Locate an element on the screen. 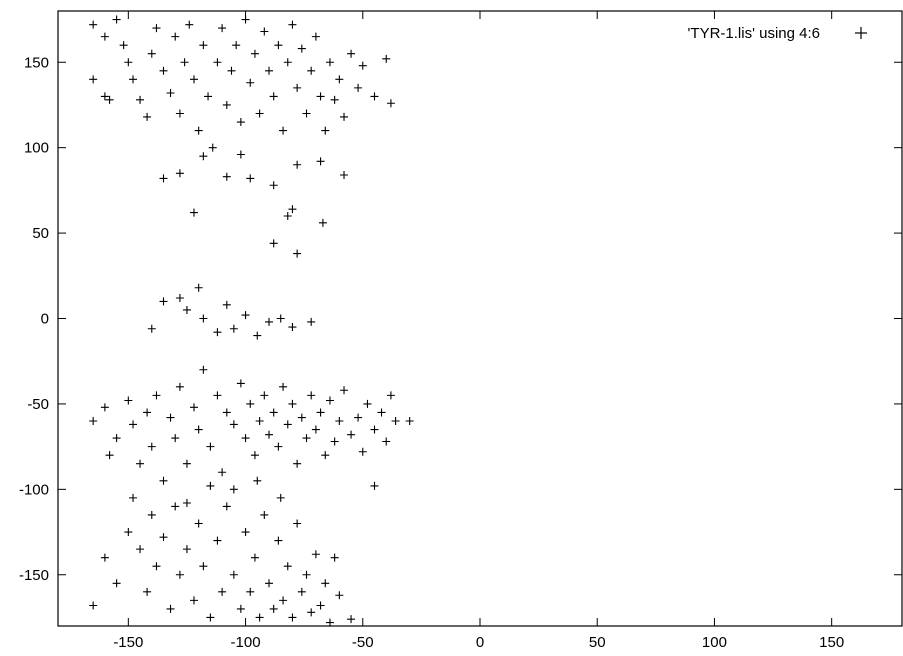 Image resolution: width=903 pixels, height=656 pixels. legend-label: 'TYR-1.lis' using 4:6 is located at coordinates (754, 33).